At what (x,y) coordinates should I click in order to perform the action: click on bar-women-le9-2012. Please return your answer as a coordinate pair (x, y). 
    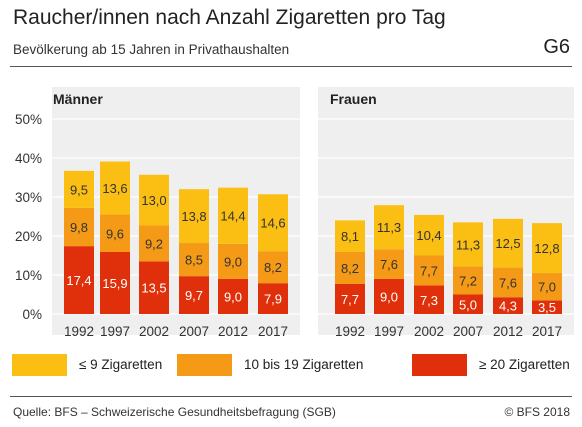
    Looking at the image, I should click on (508, 243).